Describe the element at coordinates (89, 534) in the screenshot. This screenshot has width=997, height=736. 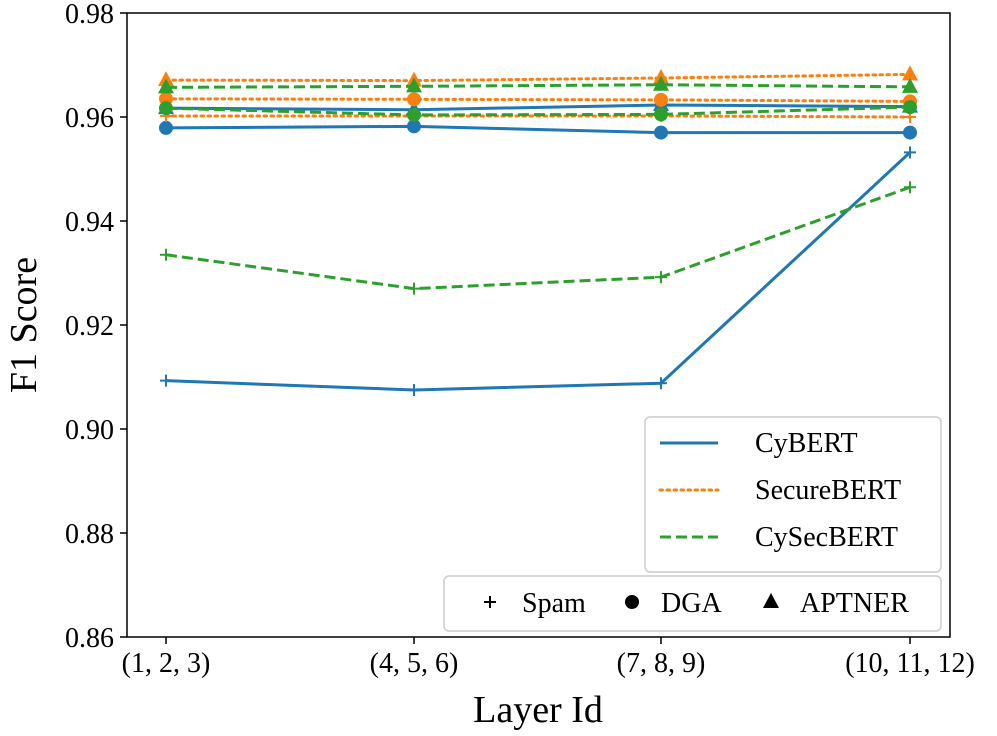
I see `y-tick-label: 0.88` at that location.